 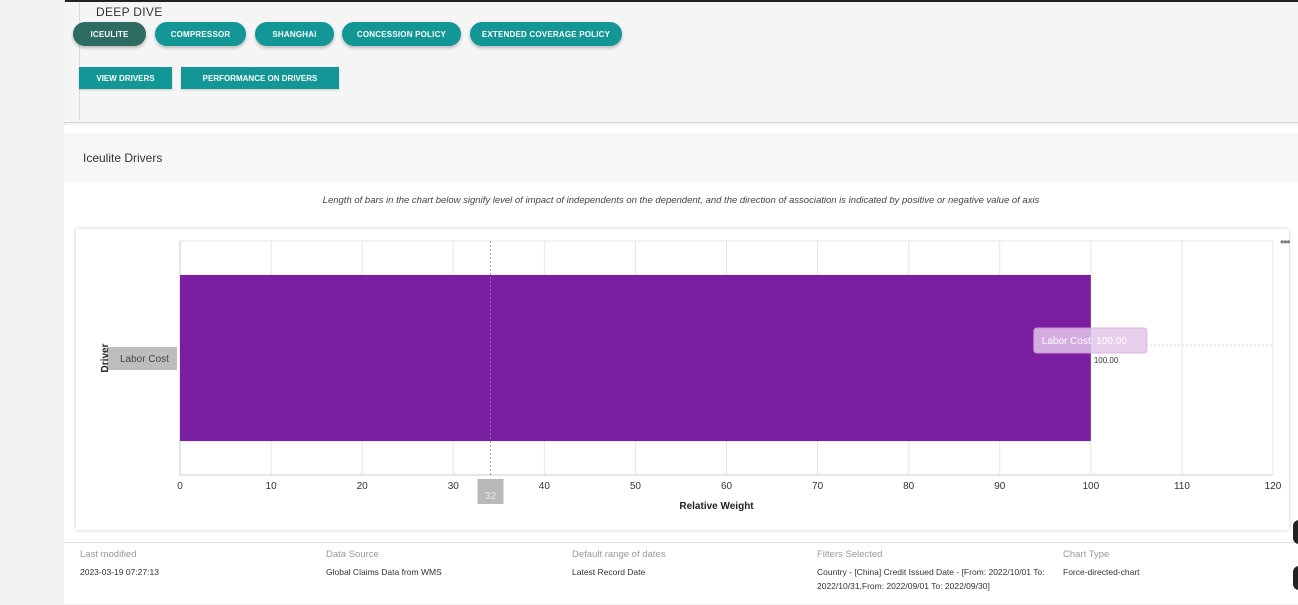 What do you see at coordinates (441, 564) in the screenshot?
I see `meta-data-source: Data Source Global Claims Data from WMS` at bounding box center [441, 564].